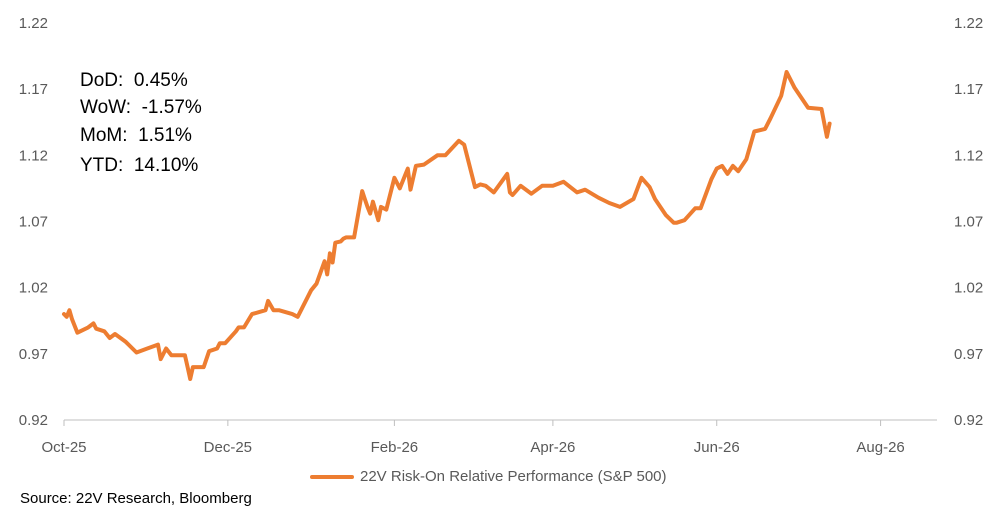 The image size is (1002, 517). What do you see at coordinates (166, 165) in the screenshot?
I see `stat-value: 14.10%` at bounding box center [166, 165].